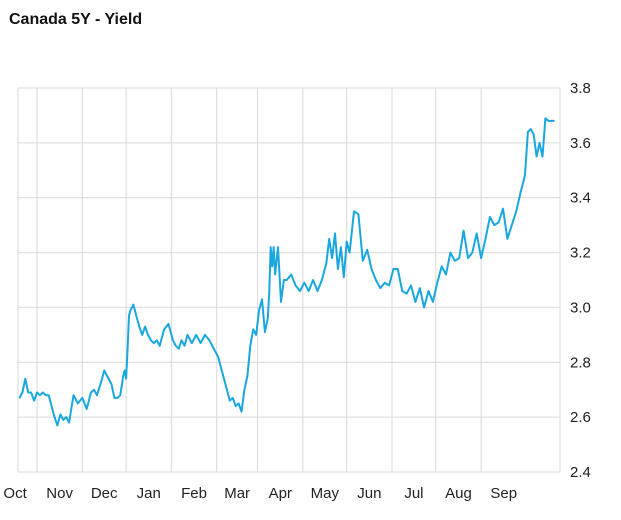 The image size is (621, 520). I want to click on x-tick-label: Dec, so click(104, 493).